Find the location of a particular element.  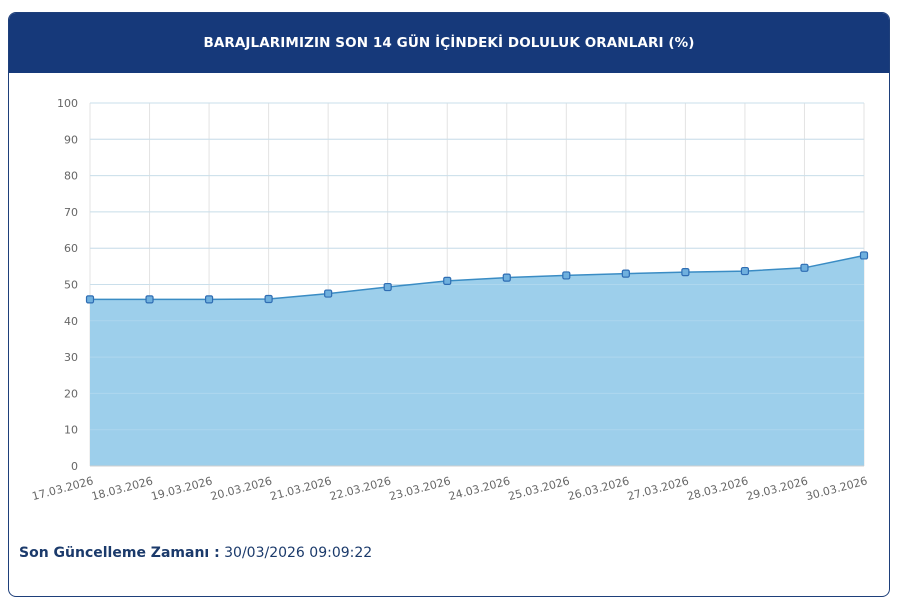

x-tick-label: 17.03.2026 is located at coordinates (63, 488).